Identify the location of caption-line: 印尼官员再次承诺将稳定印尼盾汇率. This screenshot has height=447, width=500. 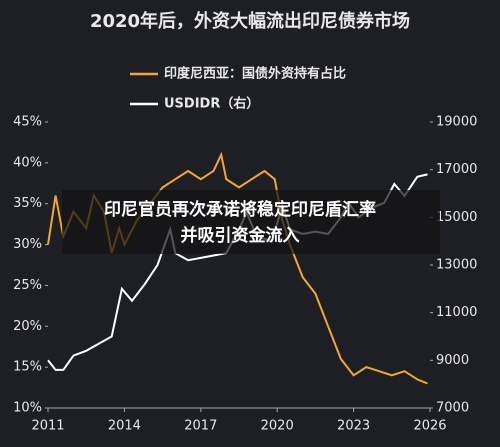
(240, 209).